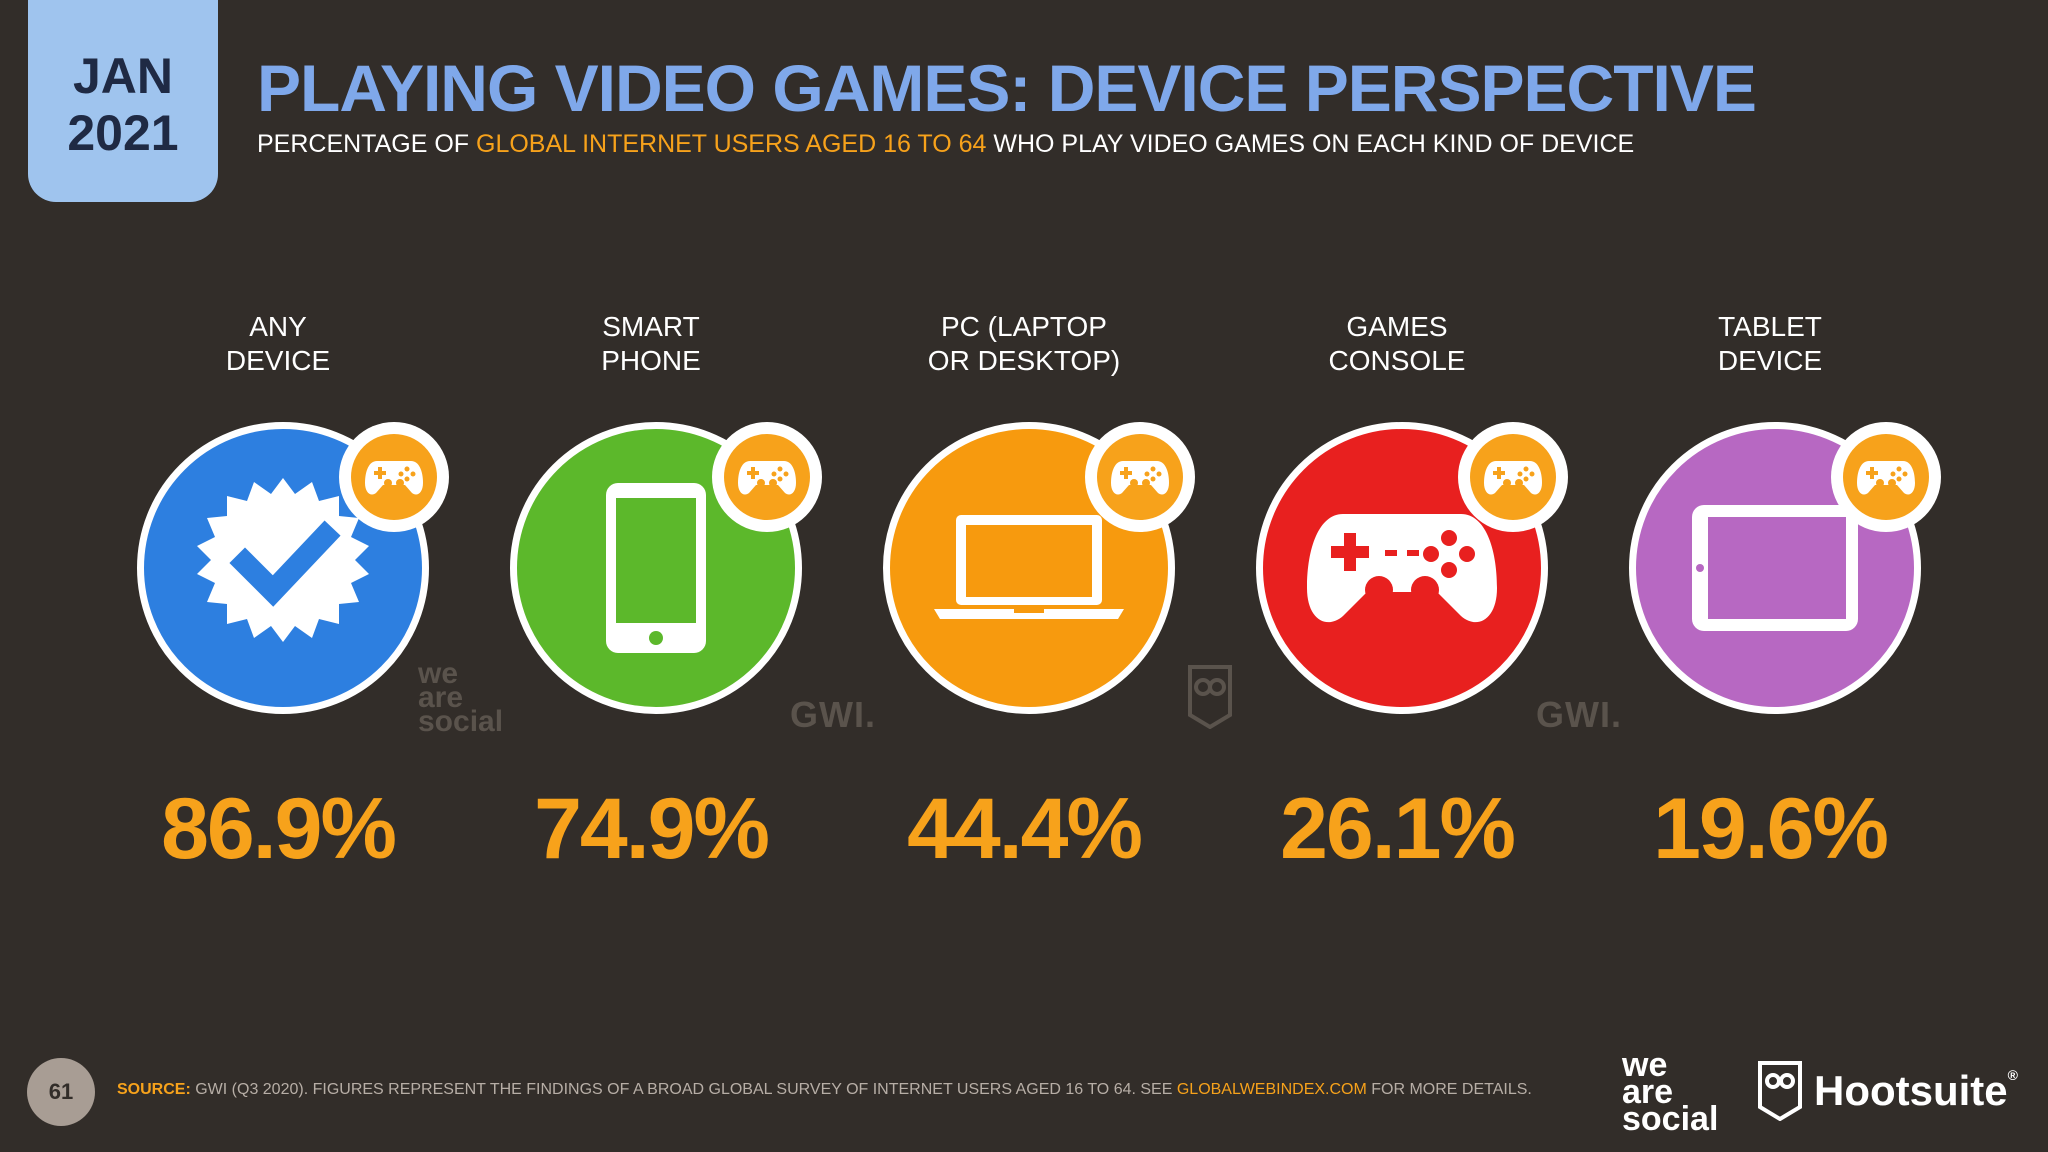  I want to click on device-value: 26.1%, so click(1398, 829).